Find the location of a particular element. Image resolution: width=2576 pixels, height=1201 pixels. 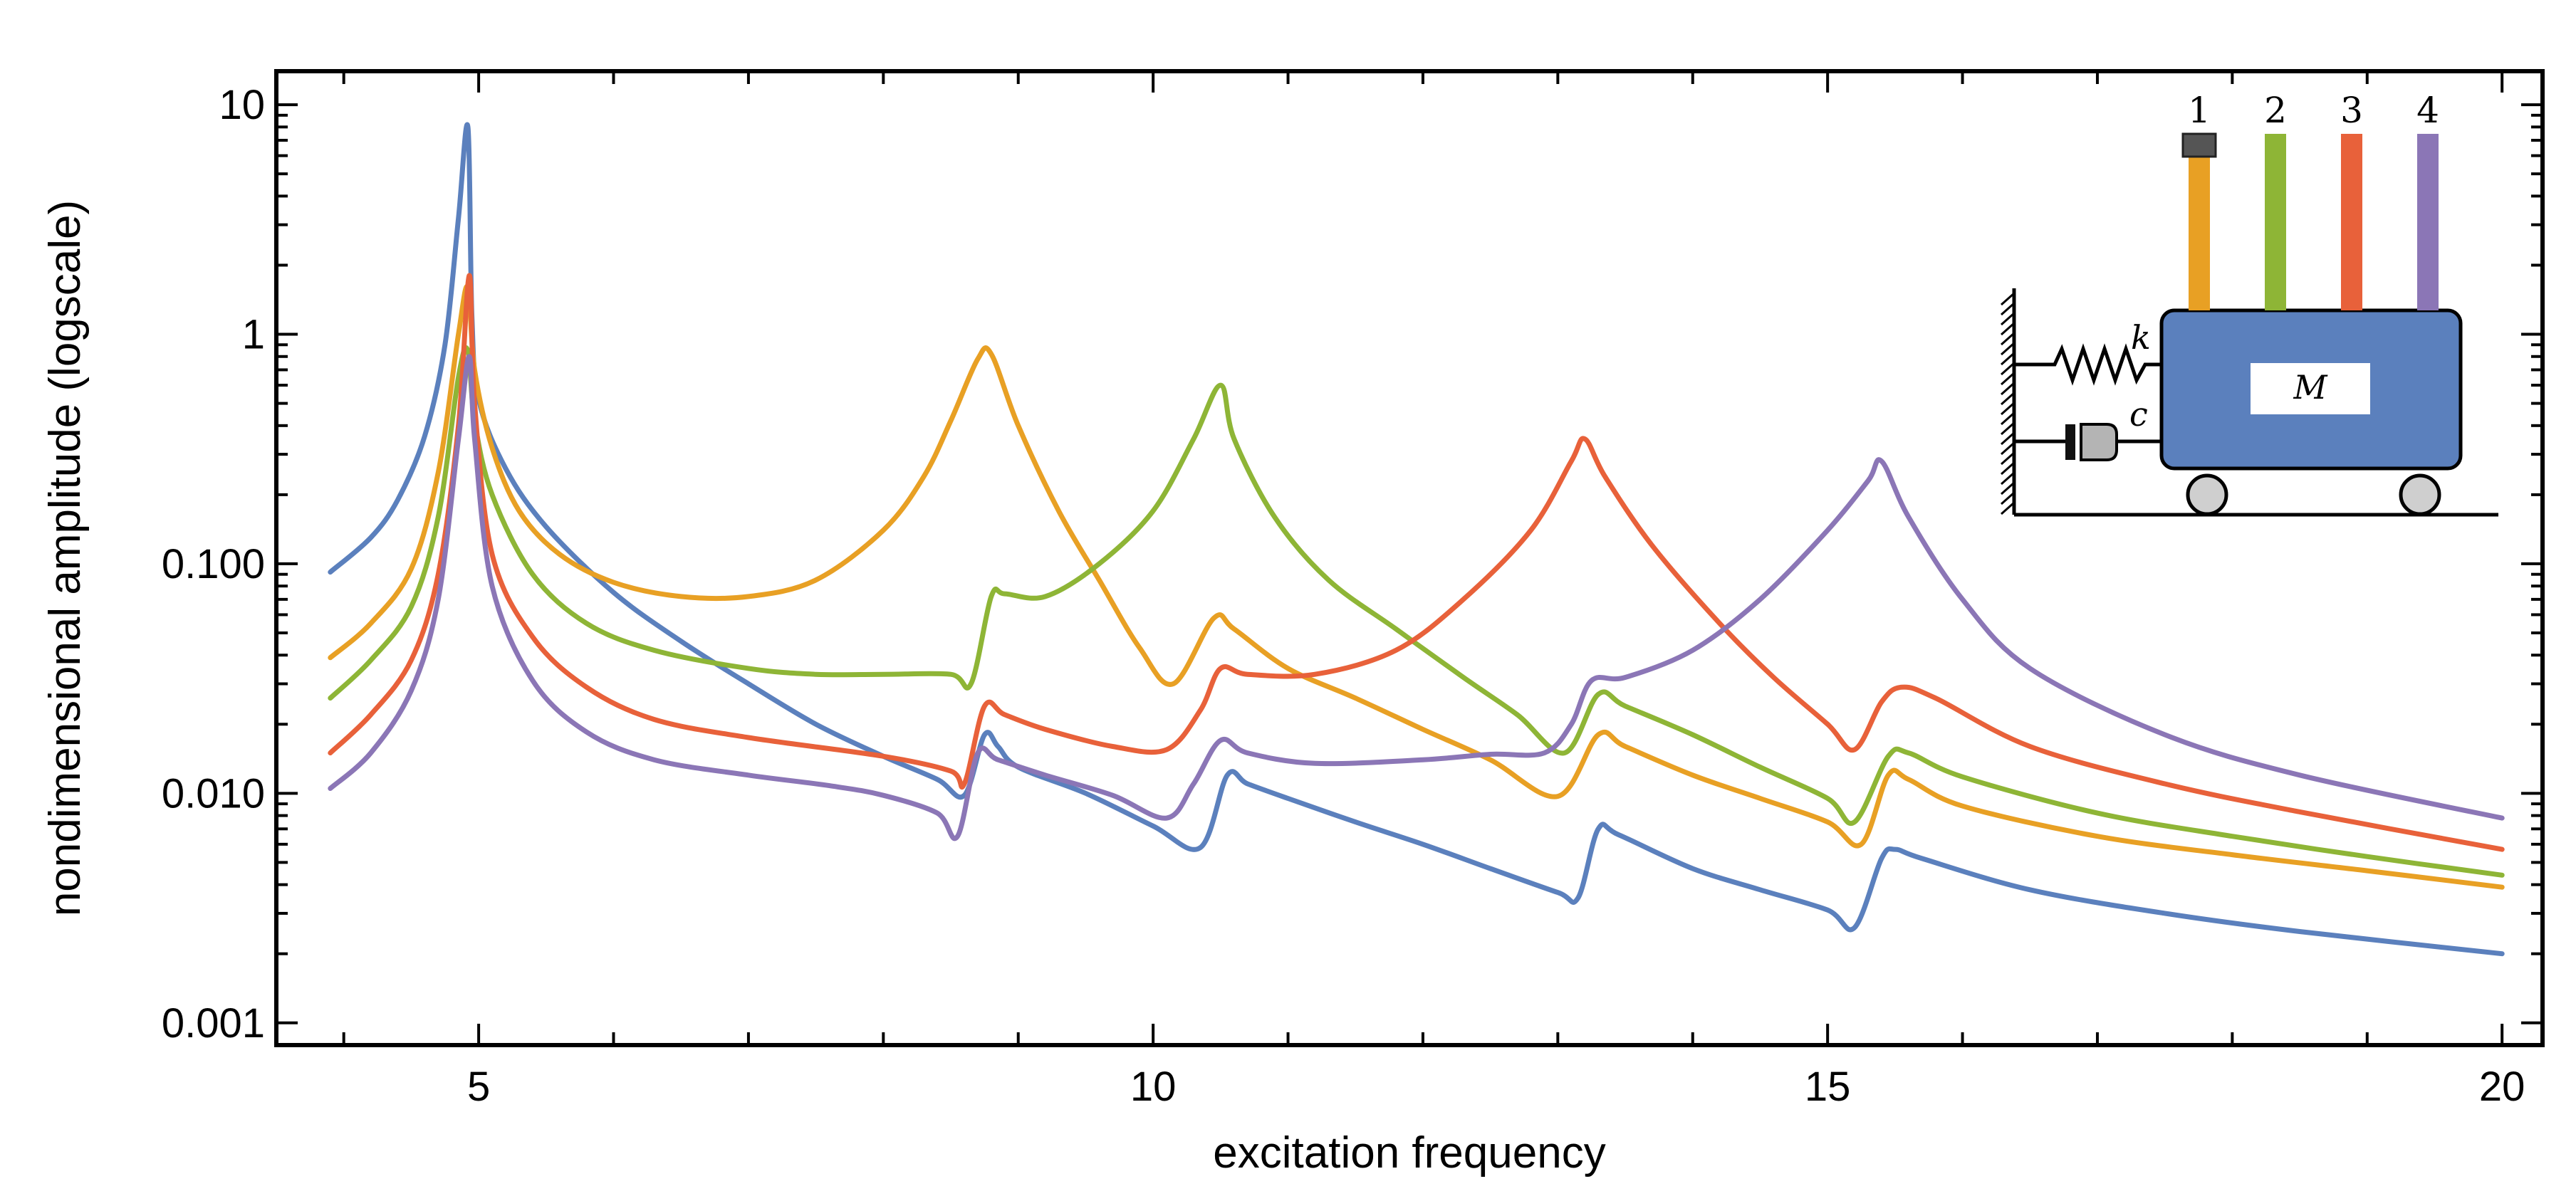

x-tick-label: 15 is located at coordinates (1828, 1087).